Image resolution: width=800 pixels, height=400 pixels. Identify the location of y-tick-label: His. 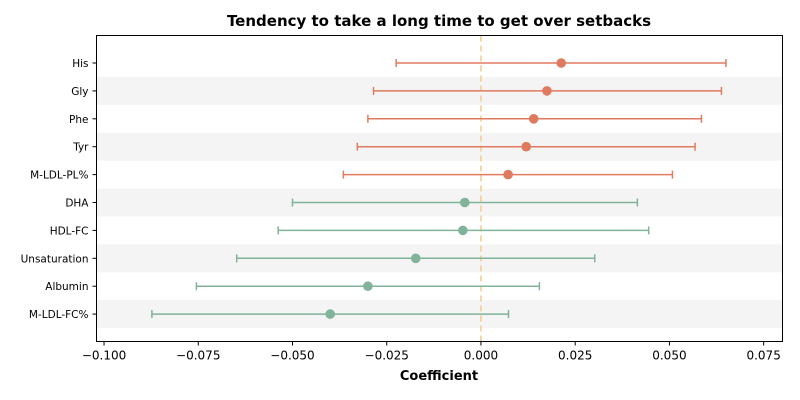
(80, 64).